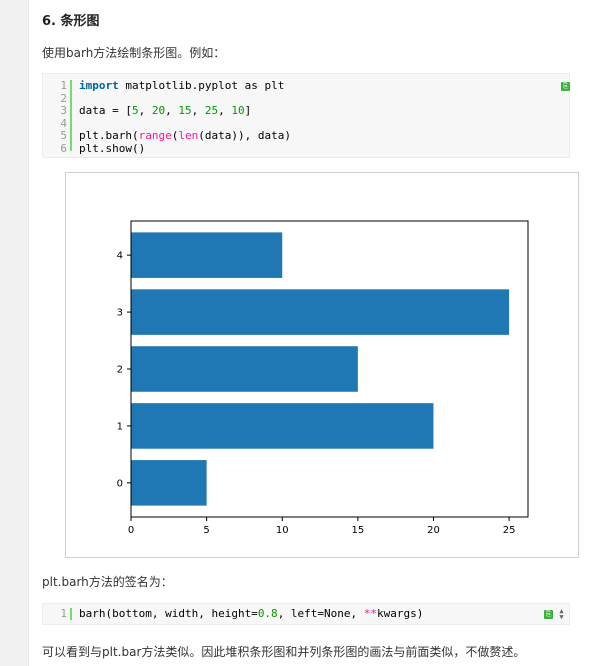 The width and height of the screenshot is (606, 666). I want to click on code-token: 5, so click(135, 110).